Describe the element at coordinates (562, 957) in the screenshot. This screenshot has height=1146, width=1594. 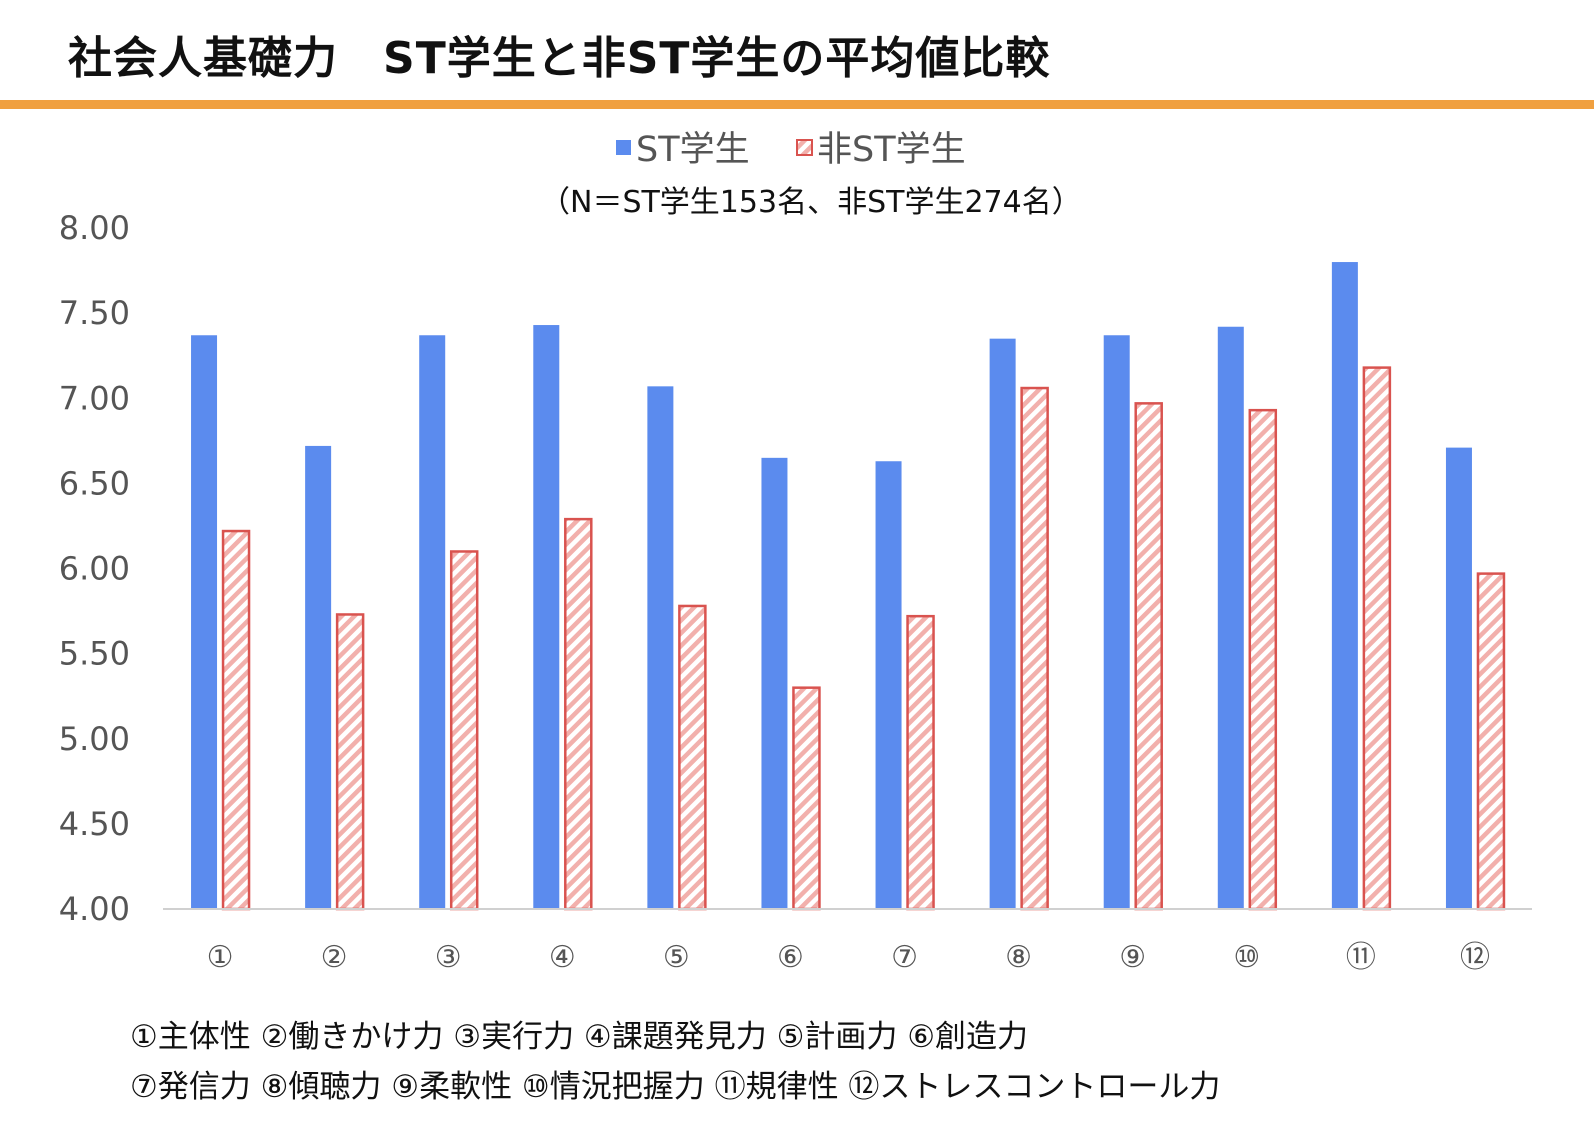
I see `x-tick-label: ④` at that location.